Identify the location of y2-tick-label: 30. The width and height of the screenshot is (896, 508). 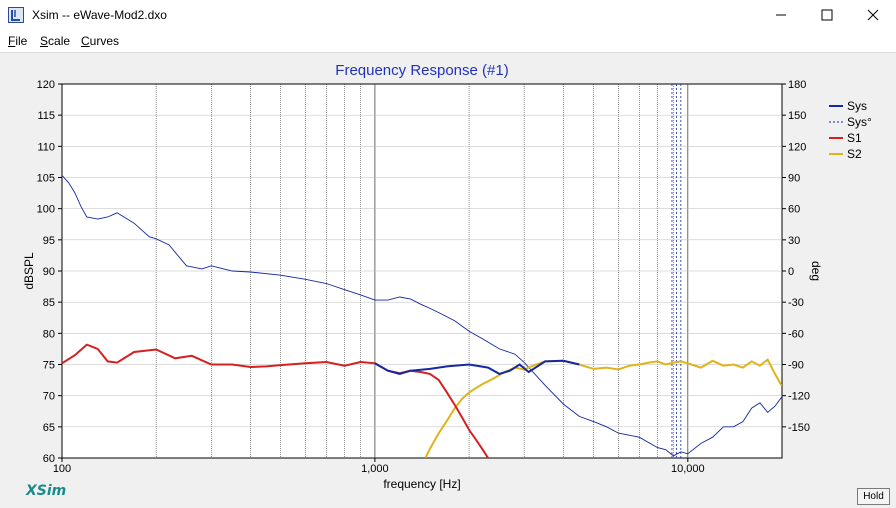
(794, 241).